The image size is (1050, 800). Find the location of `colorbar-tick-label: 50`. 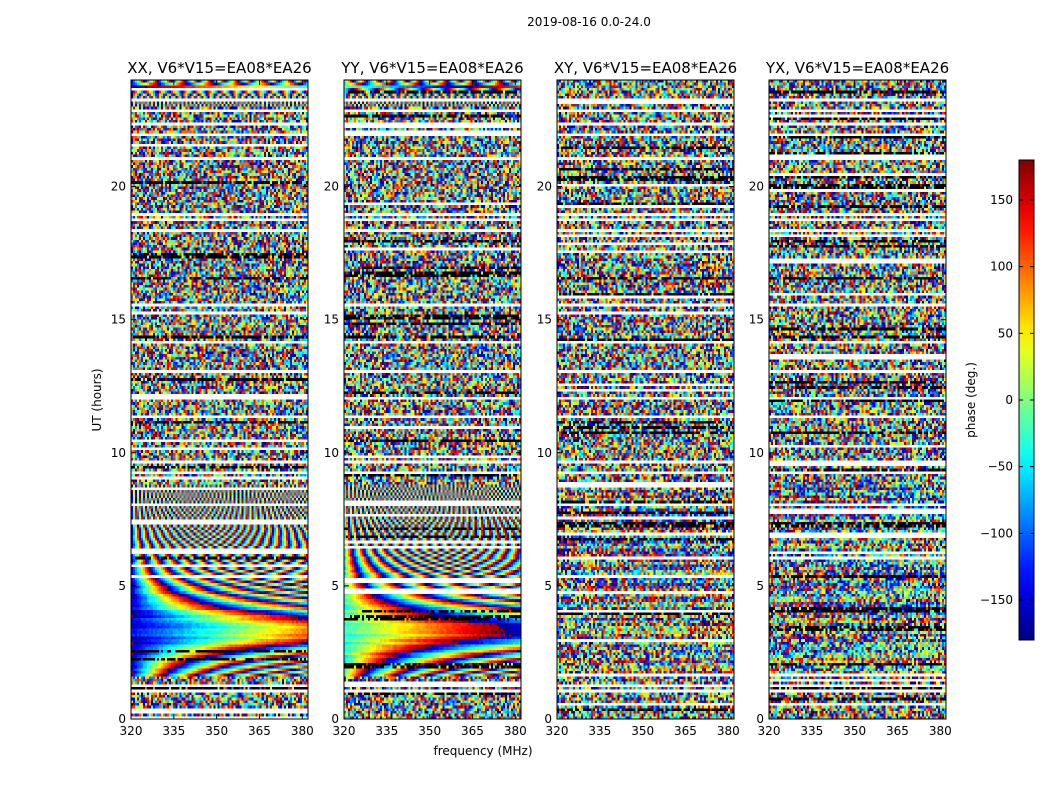

colorbar-tick-label: 50 is located at coordinates (1005, 333).